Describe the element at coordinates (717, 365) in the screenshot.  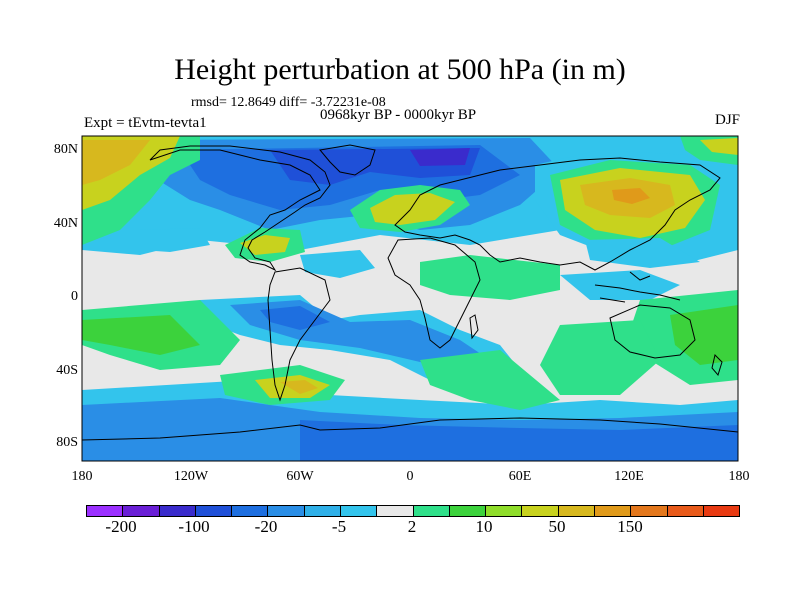
I see `coastline-new-zealand` at that location.